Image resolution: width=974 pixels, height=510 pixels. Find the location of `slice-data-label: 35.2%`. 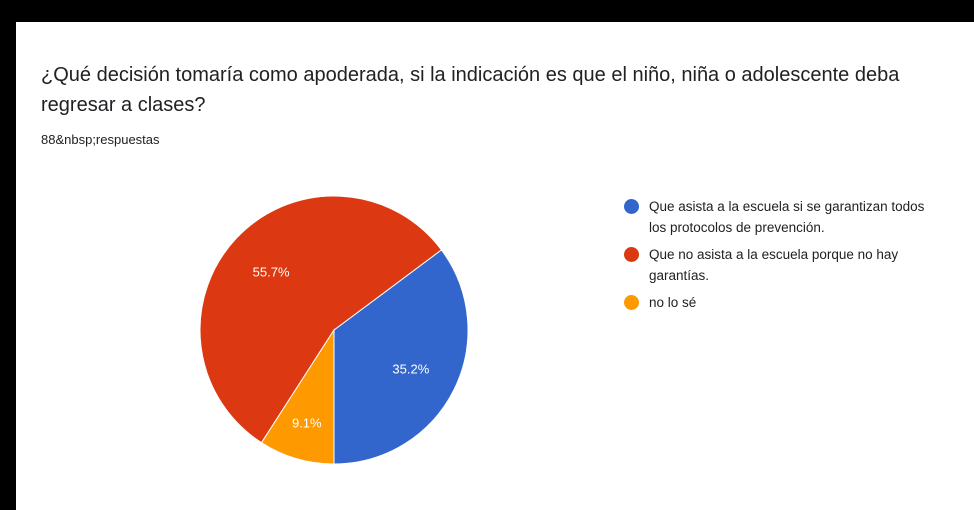

slice-data-label: 35.2% is located at coordinates (410, 369).